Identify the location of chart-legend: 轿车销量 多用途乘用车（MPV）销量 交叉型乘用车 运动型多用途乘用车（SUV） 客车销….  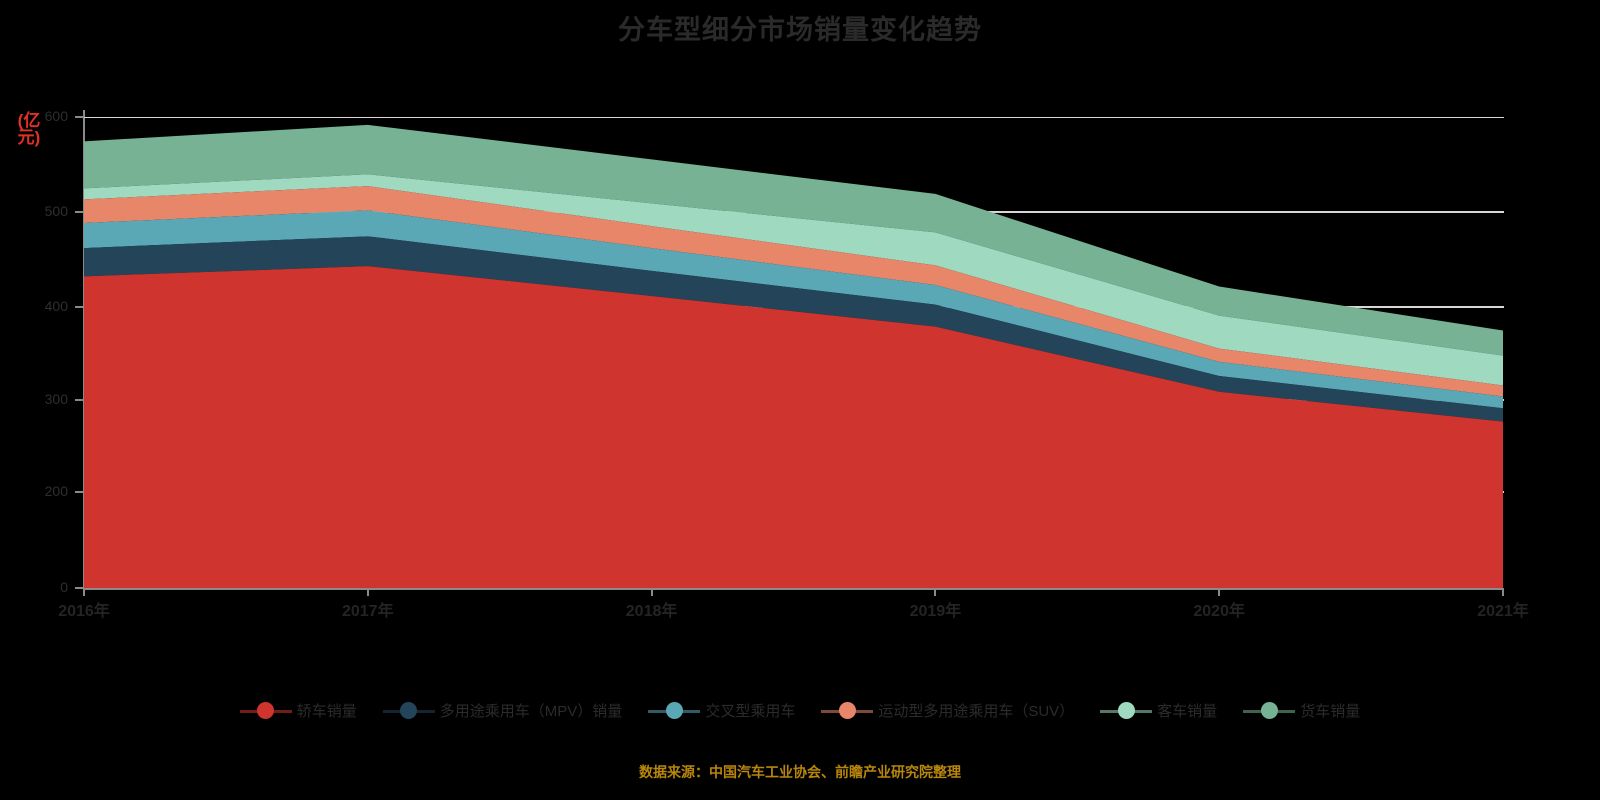
(800, 710).